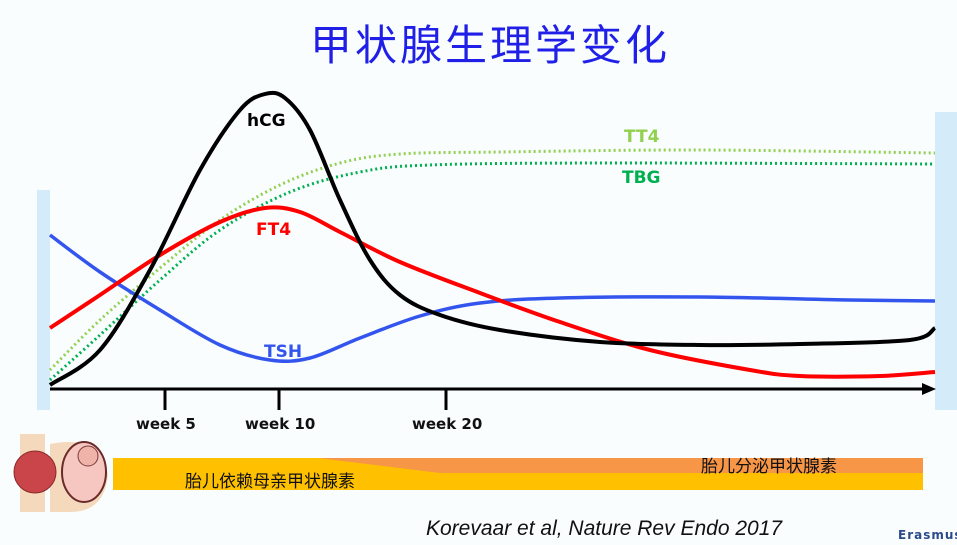 This screenshot has height=545, width=957. Describe the element at coordinates (604, 528) in the screenshot. I see `citation: Korevaar et al, Nature Rev Endo 2017` at that location.